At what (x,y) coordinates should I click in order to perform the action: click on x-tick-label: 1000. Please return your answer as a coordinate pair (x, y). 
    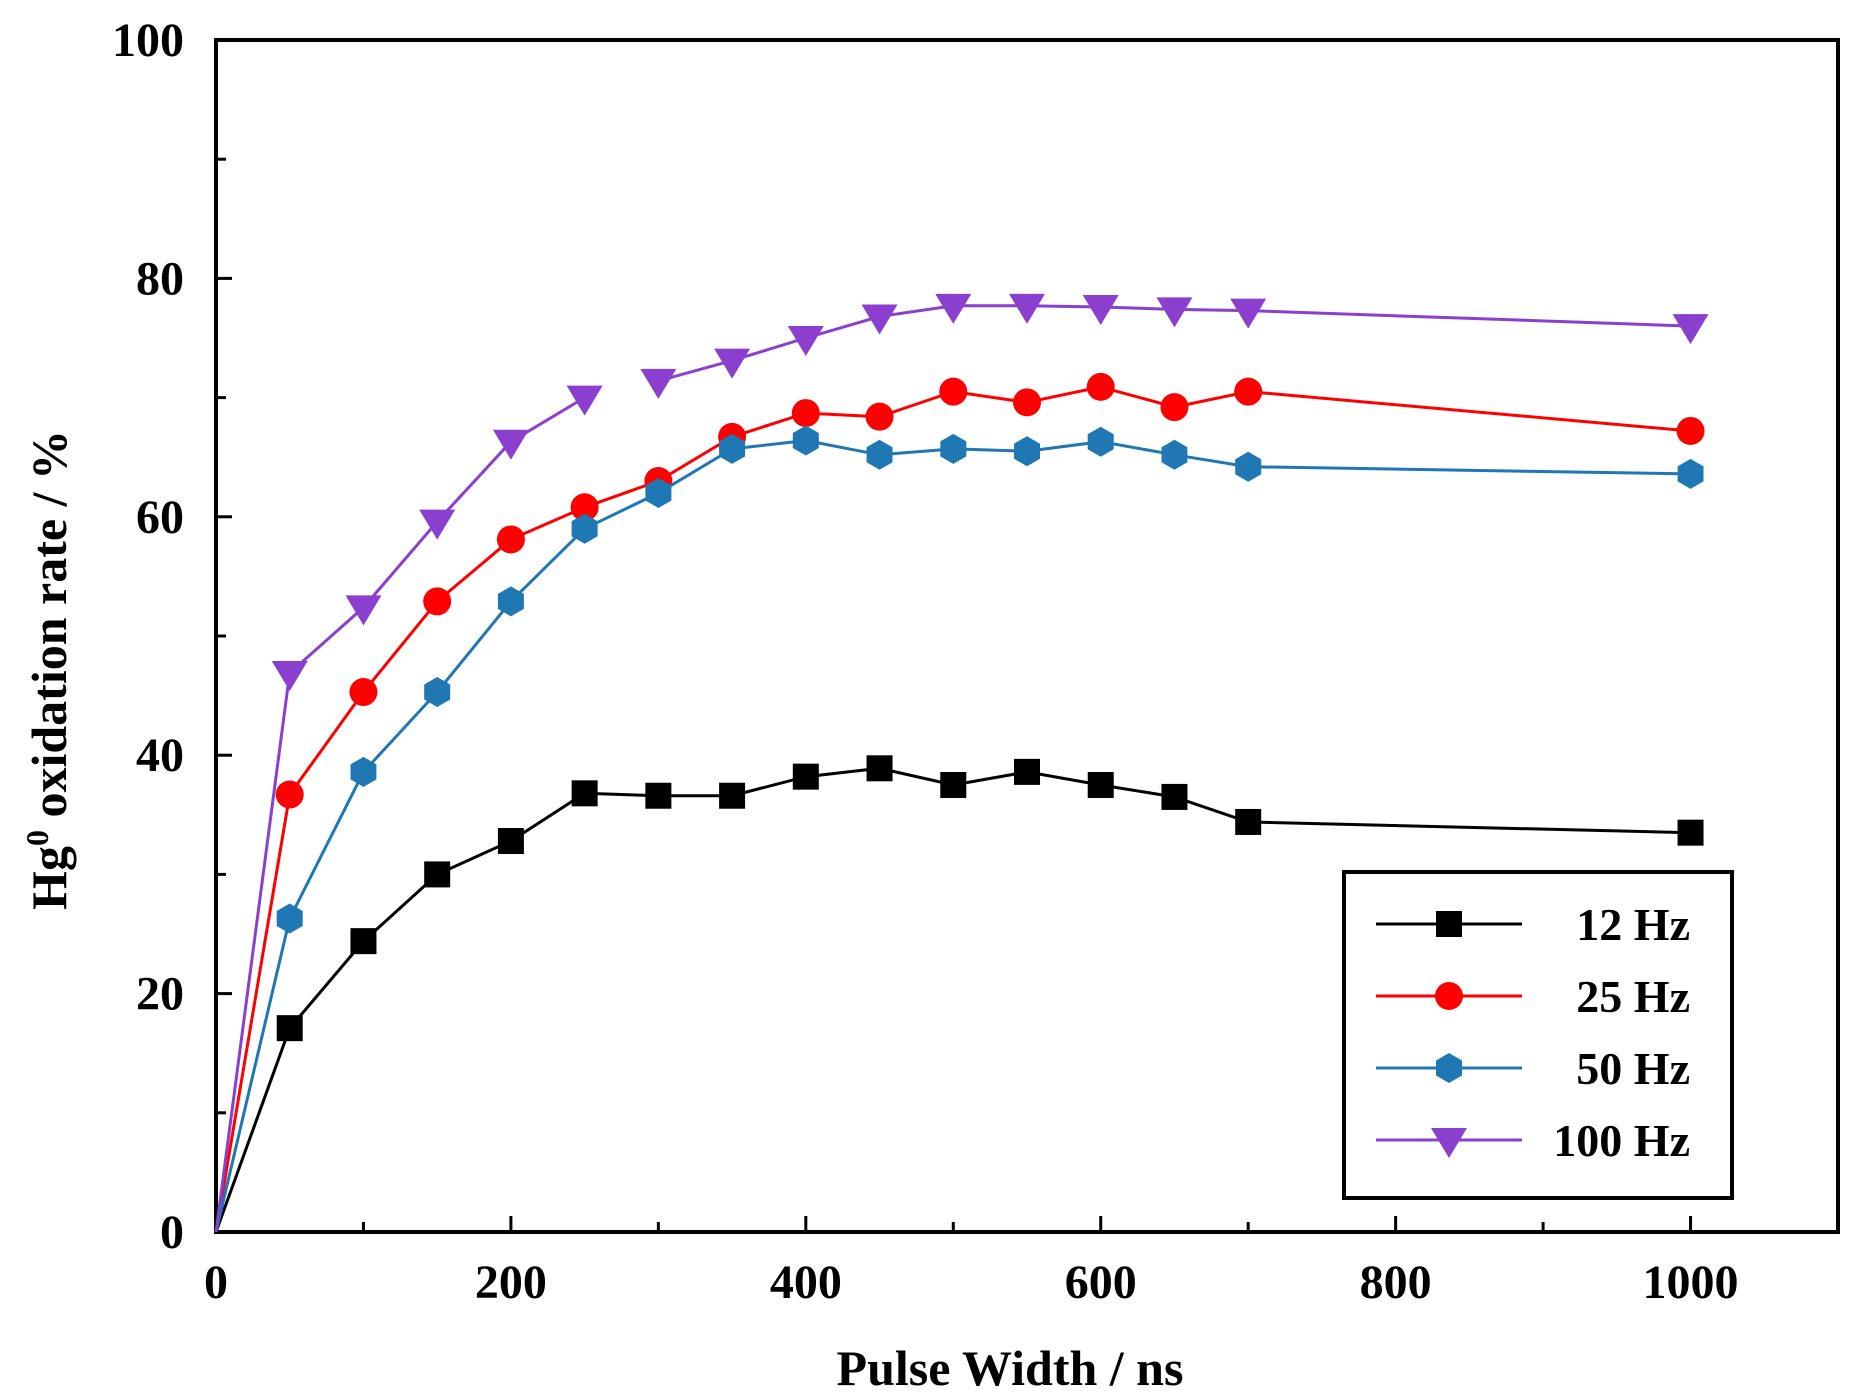
    Looking at the image, I should click on (1691, 1282).